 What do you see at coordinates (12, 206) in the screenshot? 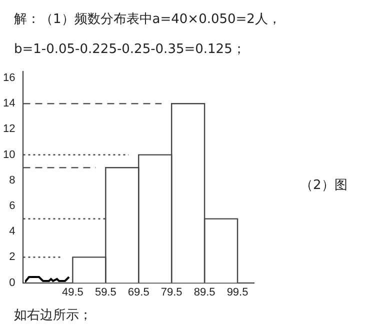
I see `y-tick-label: 6` at bounding box center [12, 206].